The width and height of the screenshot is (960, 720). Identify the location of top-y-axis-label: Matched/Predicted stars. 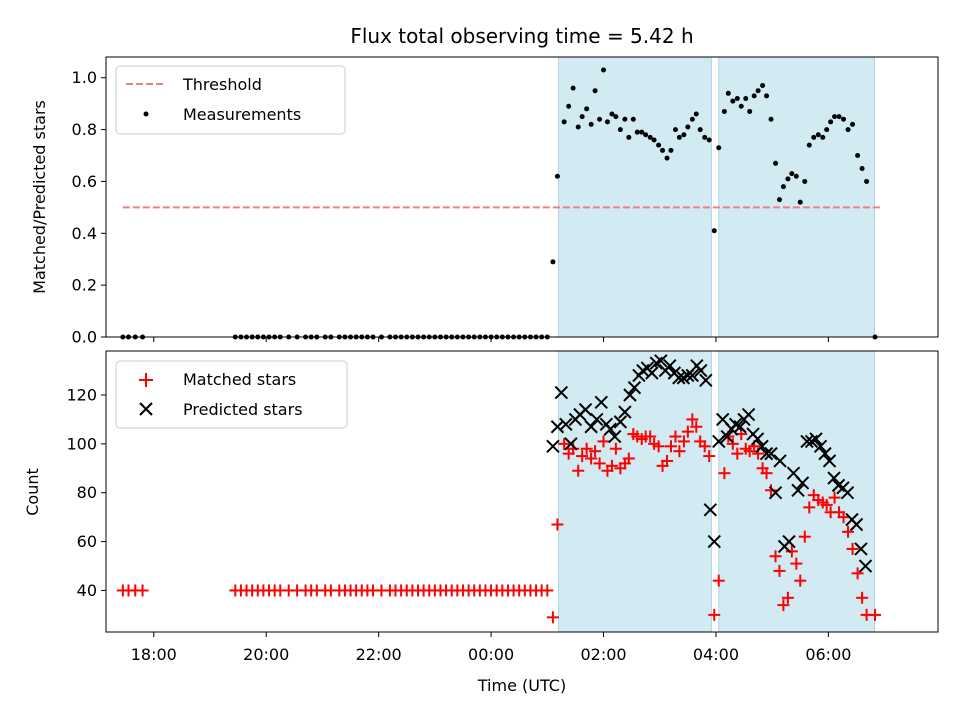
(39, 197).